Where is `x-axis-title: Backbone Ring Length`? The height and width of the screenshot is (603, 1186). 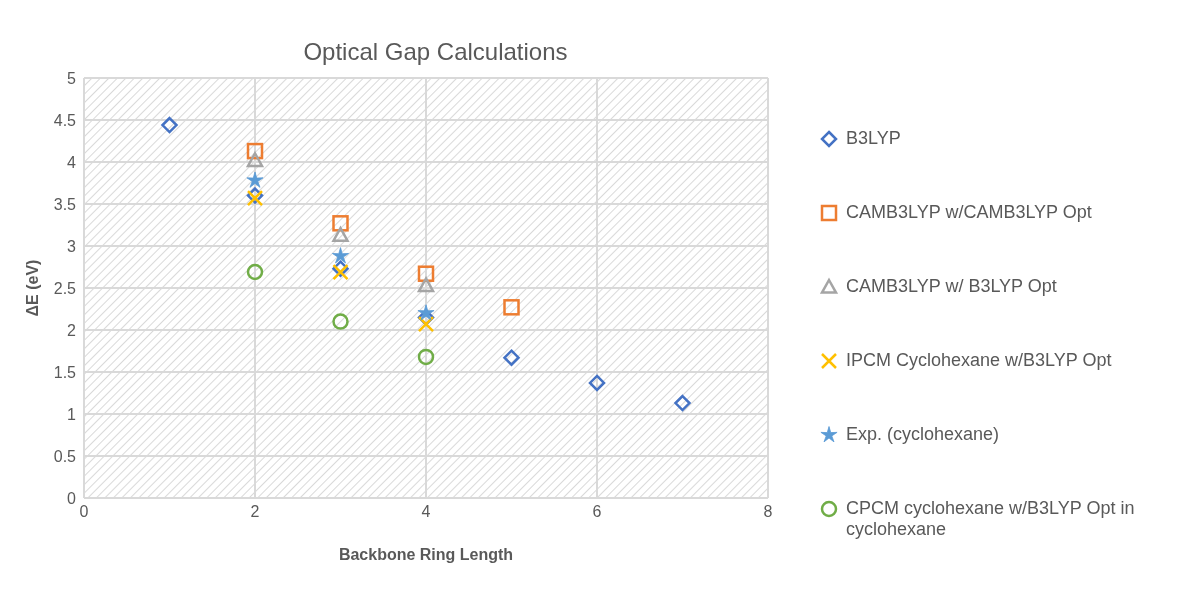
x-axis-title: Backbone Ring Length is located at coordinates (426, 554).